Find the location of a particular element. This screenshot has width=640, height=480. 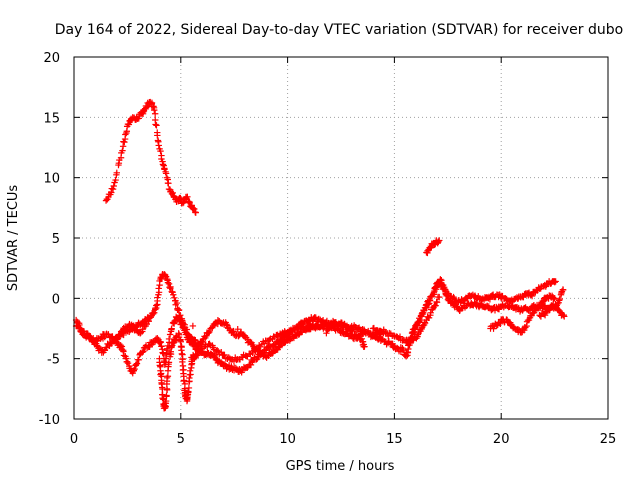

y-tick-label: -5 is located at coordinates (53, 360).